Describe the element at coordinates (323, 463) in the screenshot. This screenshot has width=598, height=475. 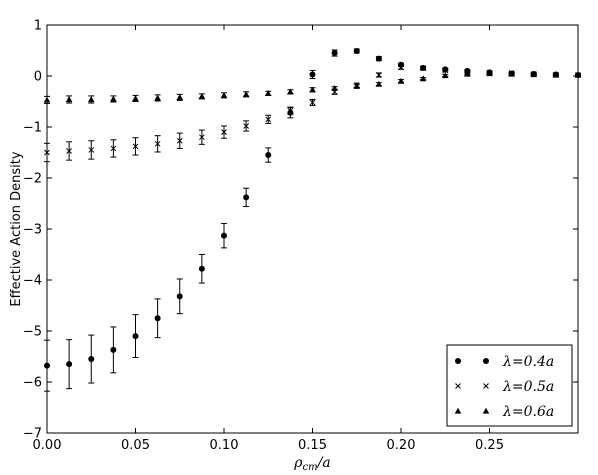
I see `x-axis-label-tail: /a` at that location.